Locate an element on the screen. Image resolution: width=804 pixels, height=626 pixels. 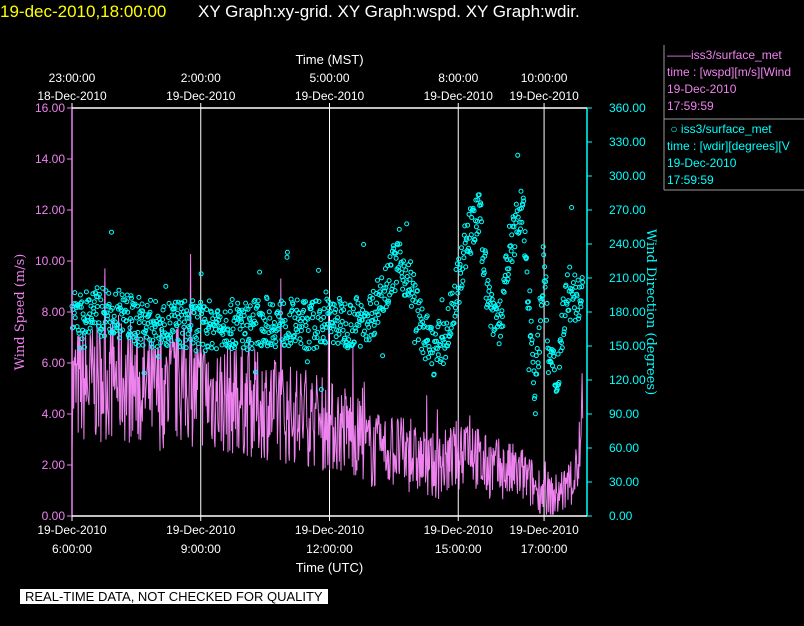
bottom-axis-tick-time: 17:00:00 is located at coordinates (544, 549).